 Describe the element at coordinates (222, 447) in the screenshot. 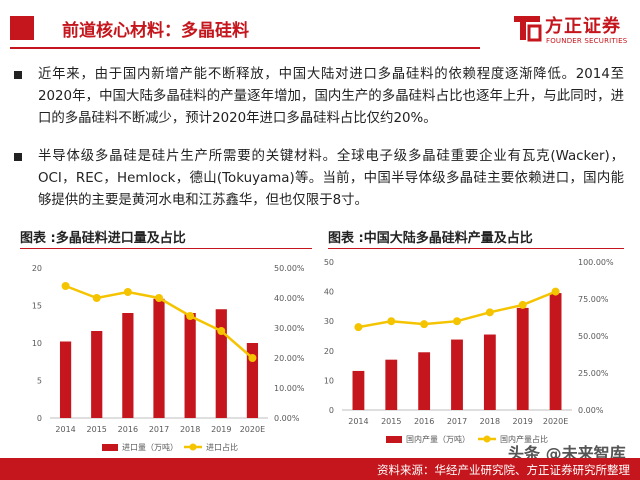

I see `legend-label-line: 进口占比` at that location.